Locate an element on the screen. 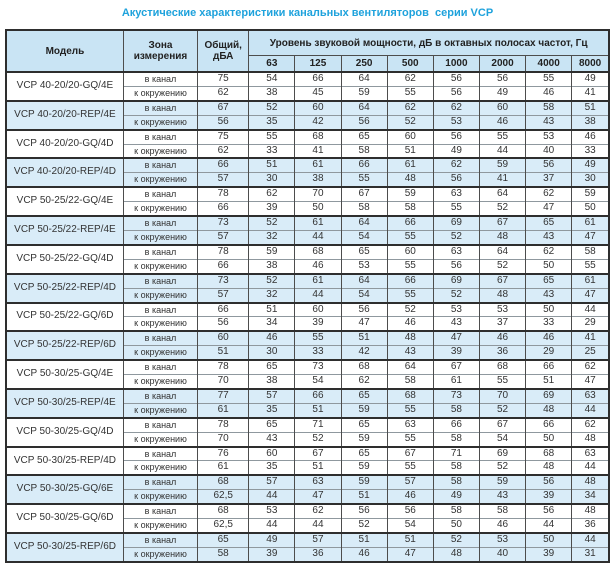  spl-value-cell: 42 is located at coordinates (318, 122).